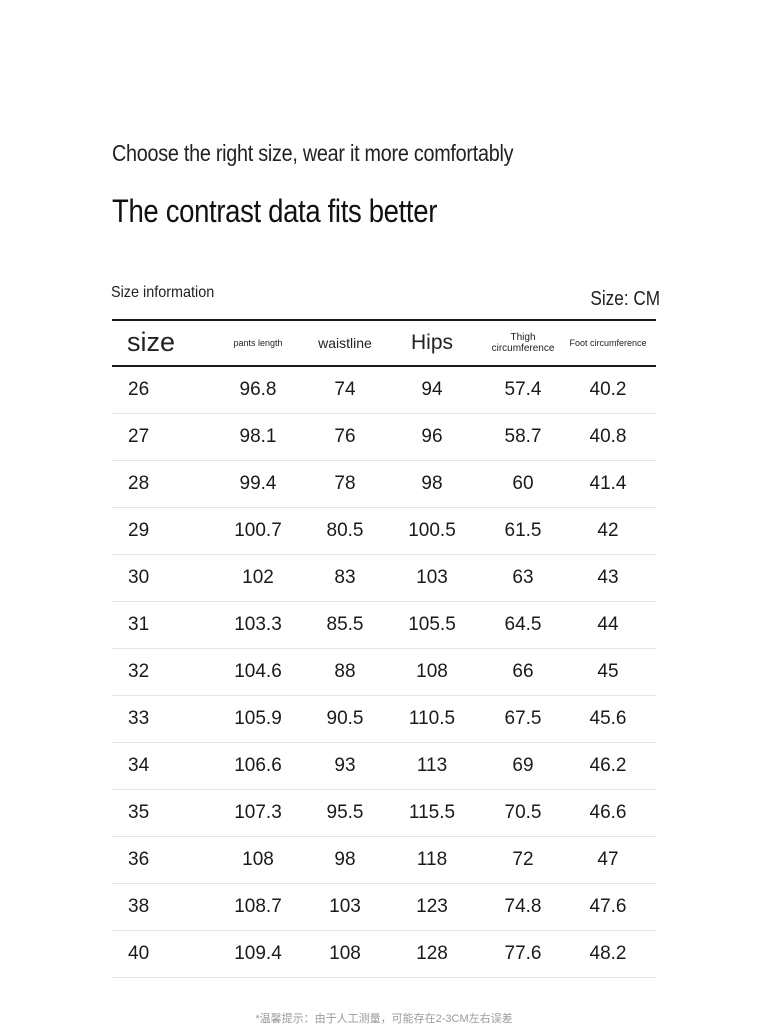 The height and width of the screenshot is (1026, 768). What do you see at coordinates (625, 299) in the screenshot?
I see `unit-label: Size: CM` at bounding box center [625, 299].